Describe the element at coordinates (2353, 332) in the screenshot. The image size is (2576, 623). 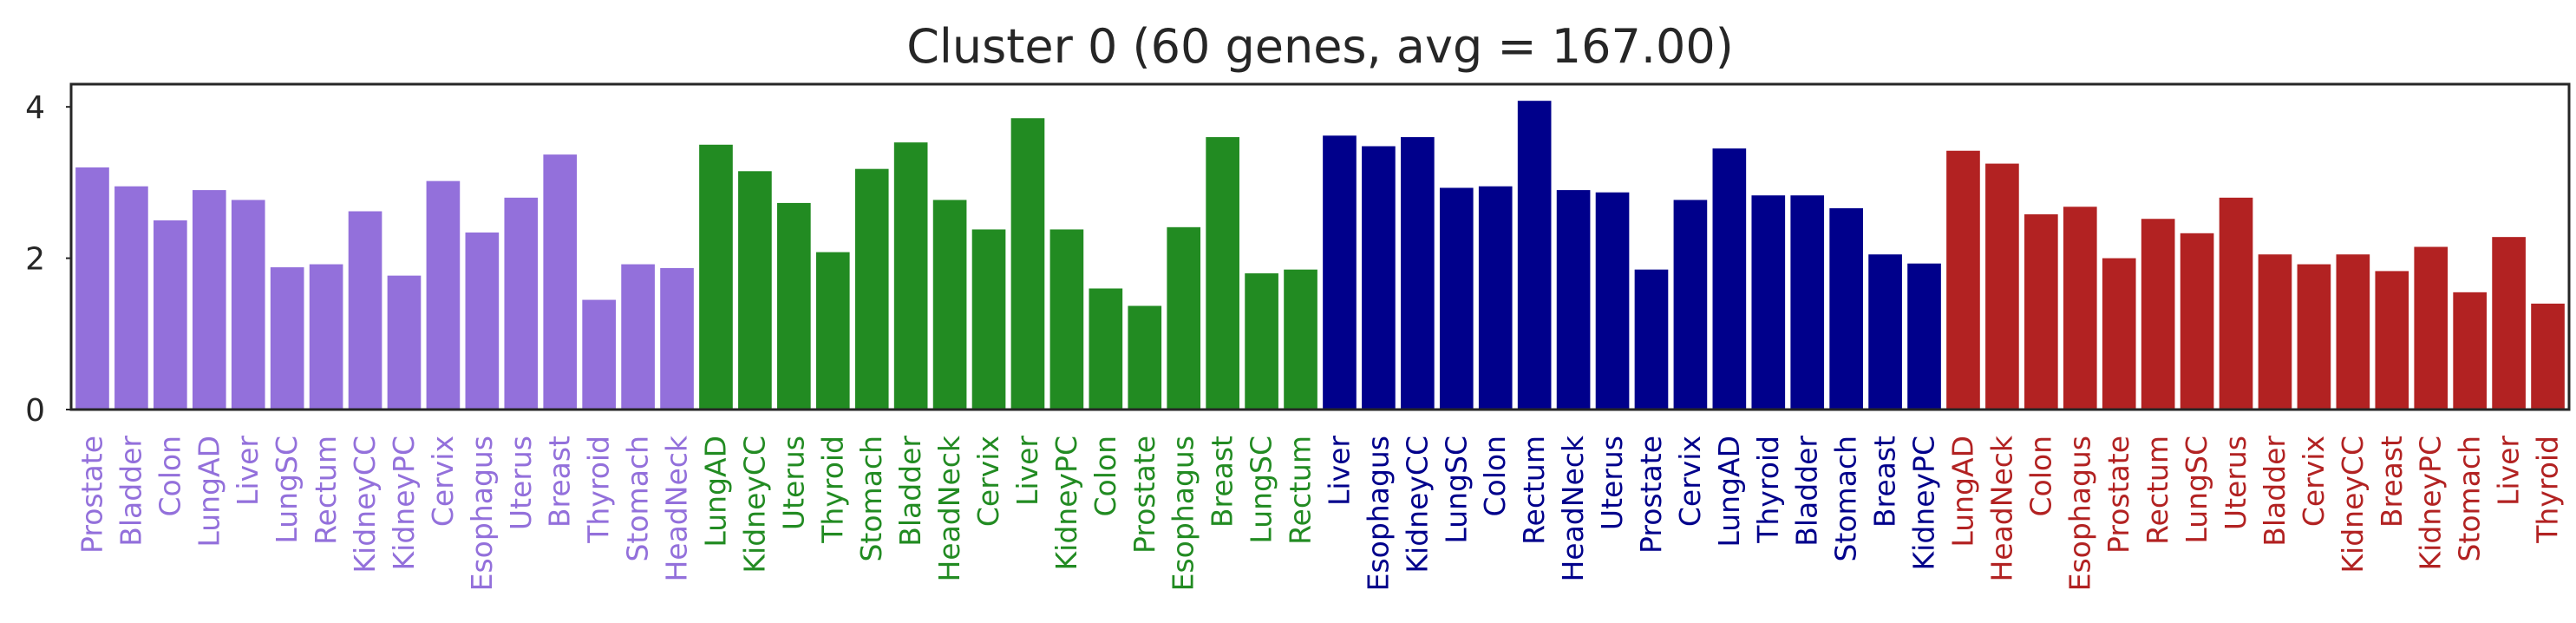
I see `bar-kidneycc-g4` at that location.